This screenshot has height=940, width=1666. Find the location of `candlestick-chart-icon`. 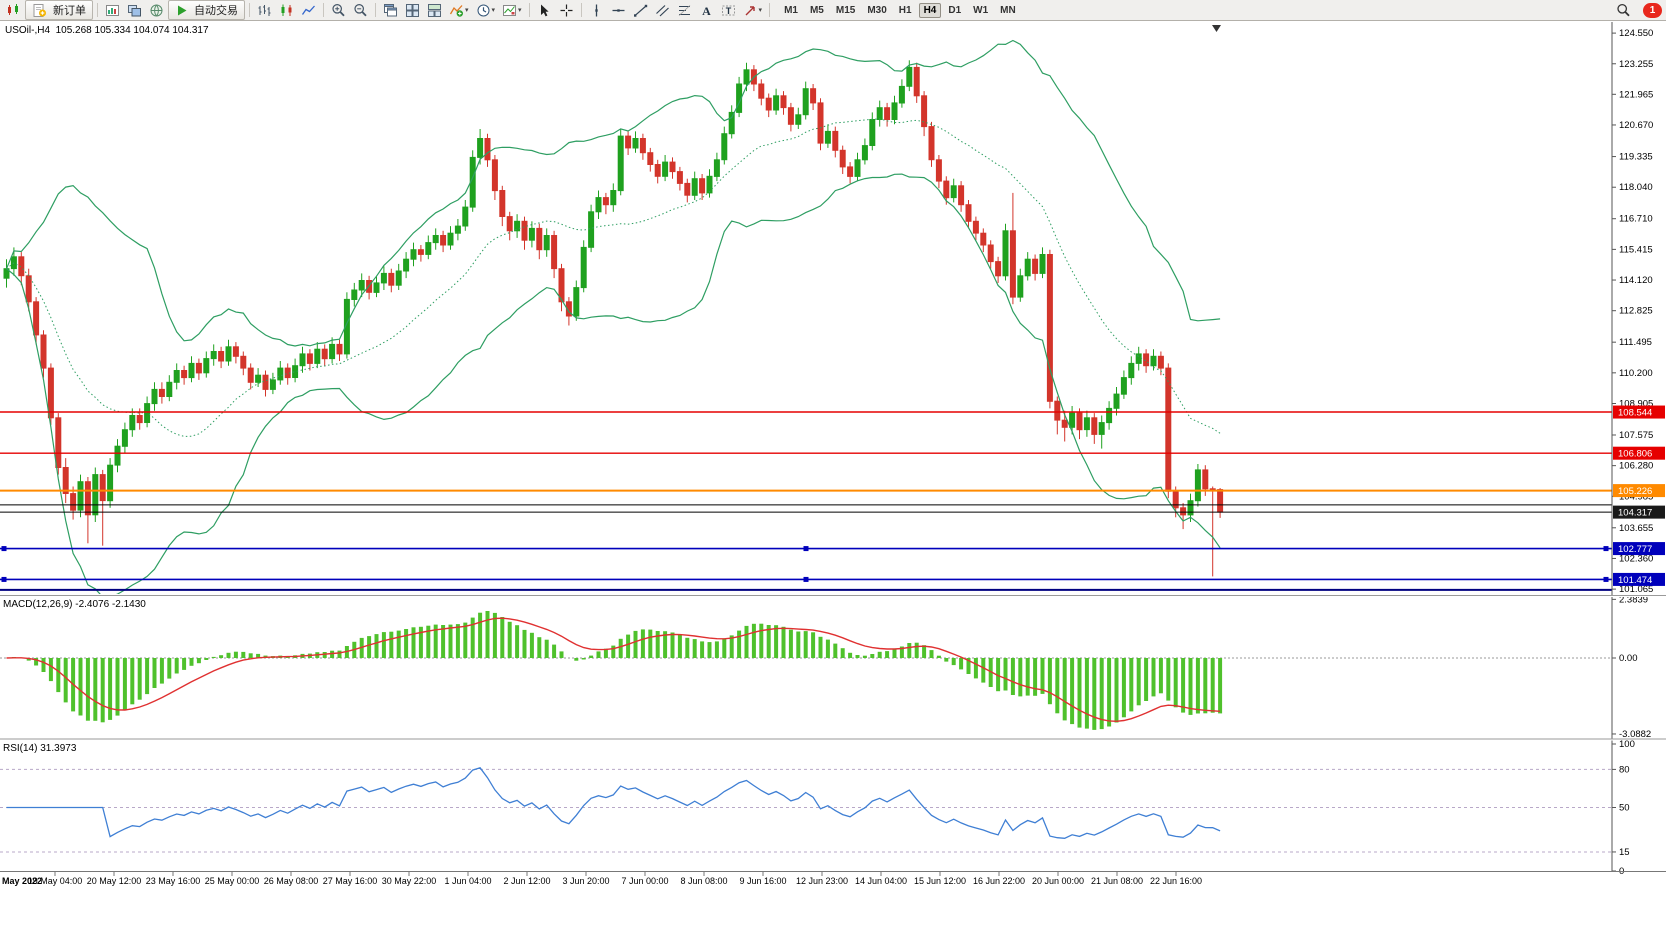

candlestick-chart-icon is located at coordinates (286, 10).